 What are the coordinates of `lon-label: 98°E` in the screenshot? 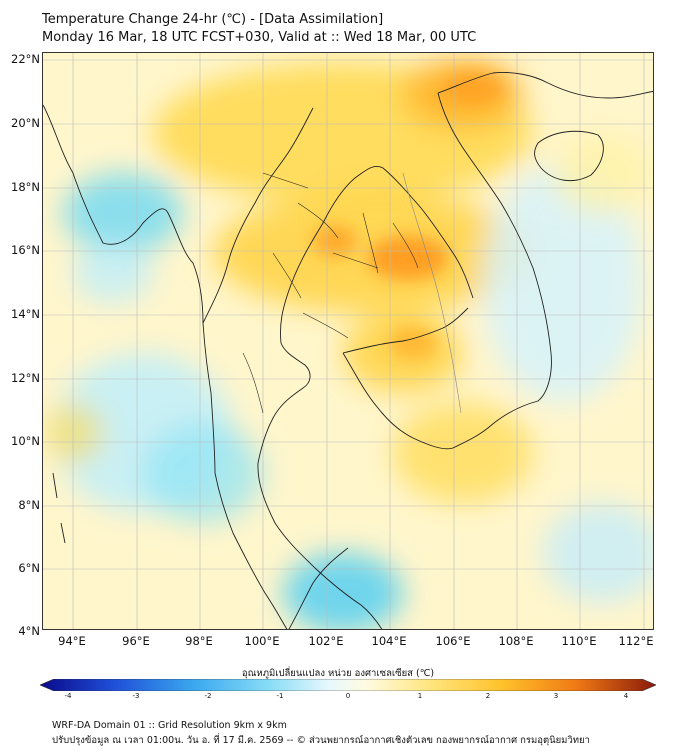 It's located at (199, 641).